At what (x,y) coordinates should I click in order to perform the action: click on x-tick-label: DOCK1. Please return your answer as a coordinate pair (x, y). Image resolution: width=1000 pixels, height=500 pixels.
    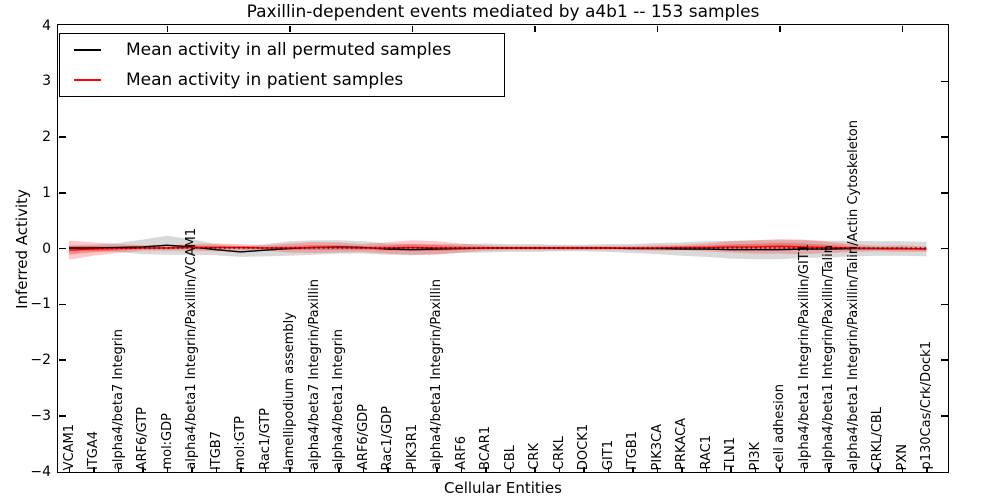
    Looking at the image, I should click on (583, 446).